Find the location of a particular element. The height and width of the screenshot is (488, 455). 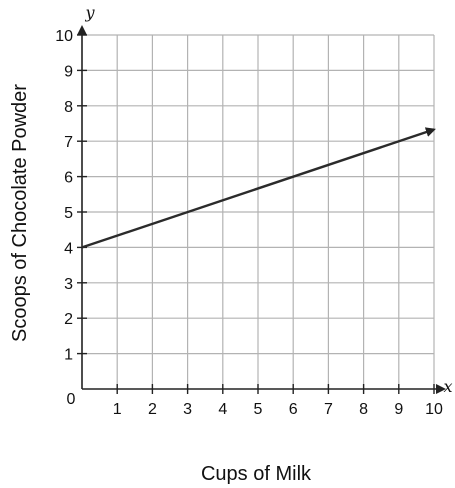

y-tick-label: 9 is located at coordinates (68, 71).